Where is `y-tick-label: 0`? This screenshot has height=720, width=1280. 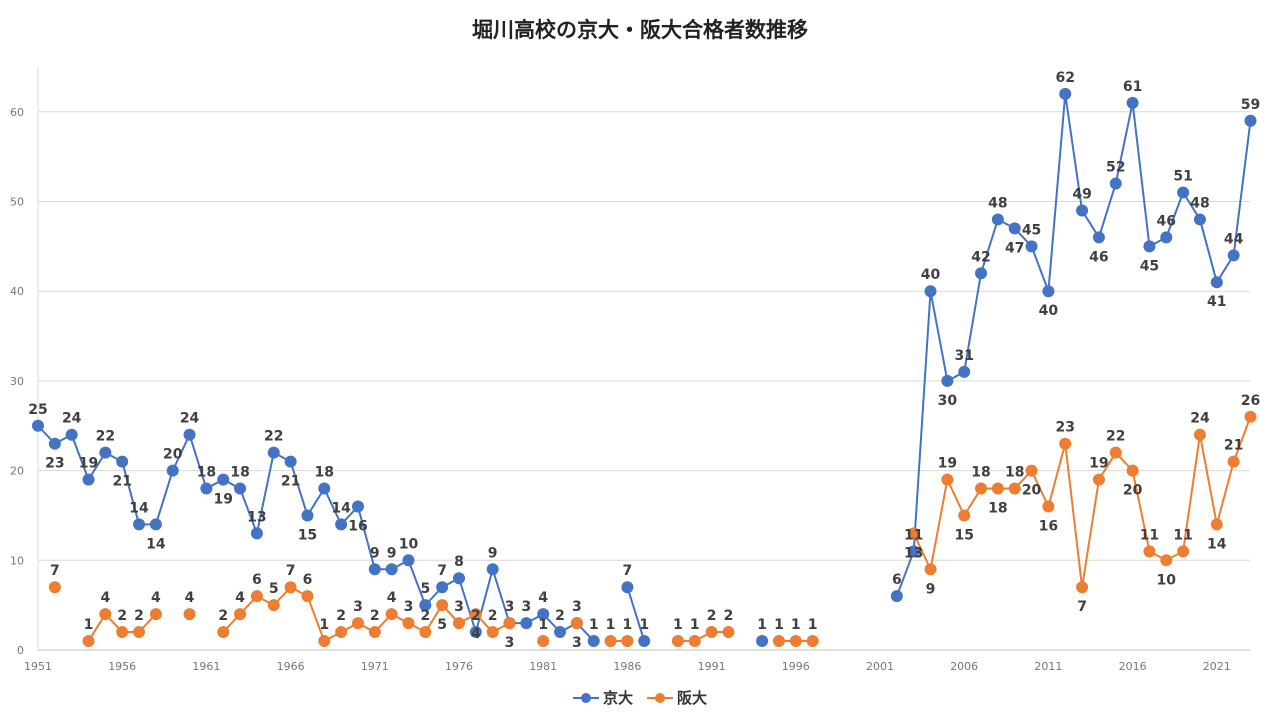
y-tick-label: 0 is located at coordinates (20, 650).